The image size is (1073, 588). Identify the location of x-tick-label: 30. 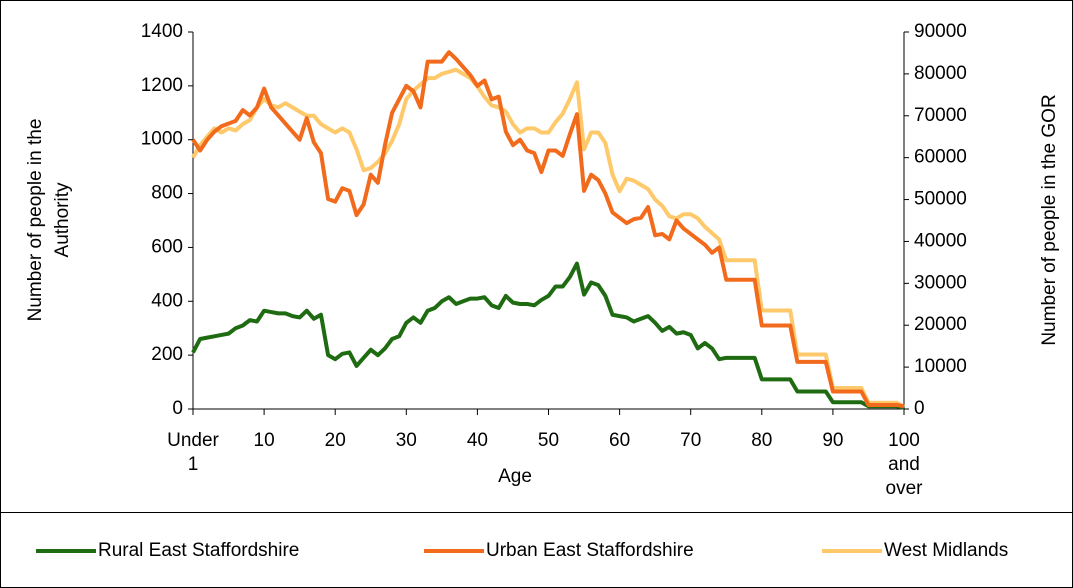
(406, 440).